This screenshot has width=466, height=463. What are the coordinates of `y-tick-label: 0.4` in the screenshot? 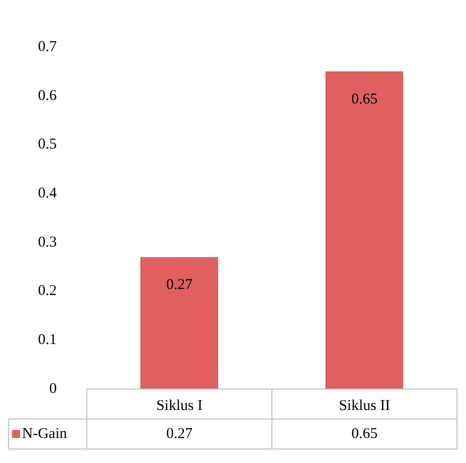 It's located at (48, 194).